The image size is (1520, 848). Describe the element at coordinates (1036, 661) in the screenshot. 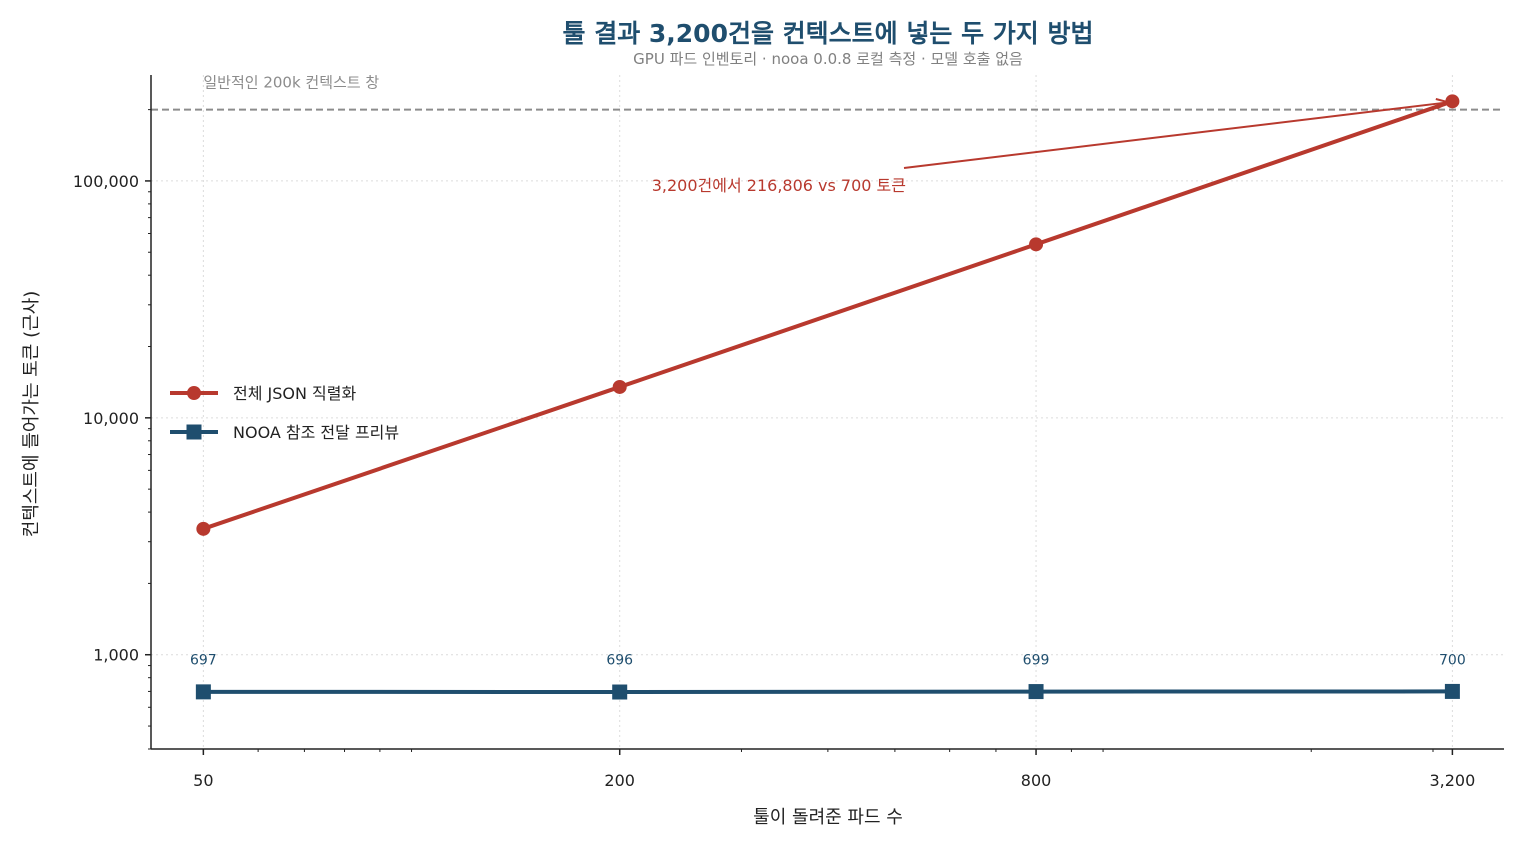

I see `data-label: 699` at that location.